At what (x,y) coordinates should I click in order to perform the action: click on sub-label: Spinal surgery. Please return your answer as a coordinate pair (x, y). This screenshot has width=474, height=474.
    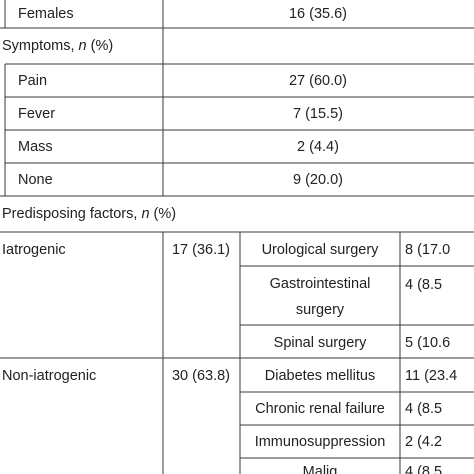
    Looking at the image, I should click on (320, 343).